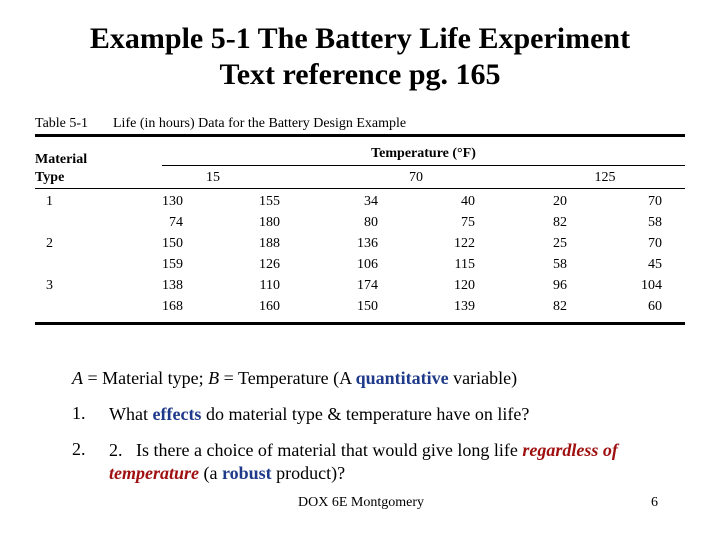  Describe the element at coordinates (269, 243) in the screenshot. I see `cell: 188` at that location.